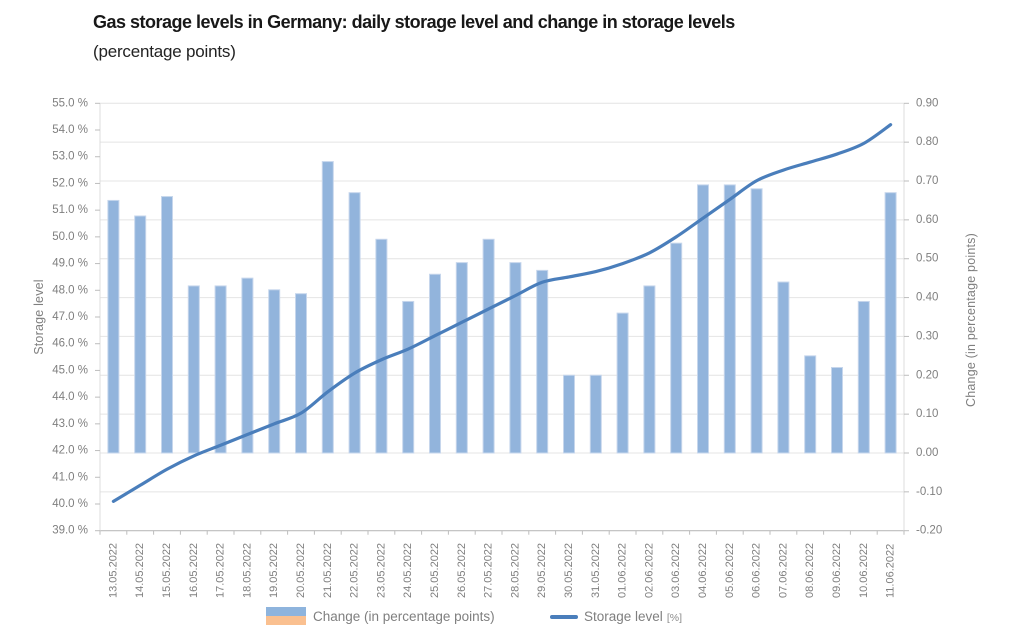  What do you see at coordinates (328, 570) in the screenshot?
I see `x-date-label: 21.05.2022` at bounding box center [328, 570].